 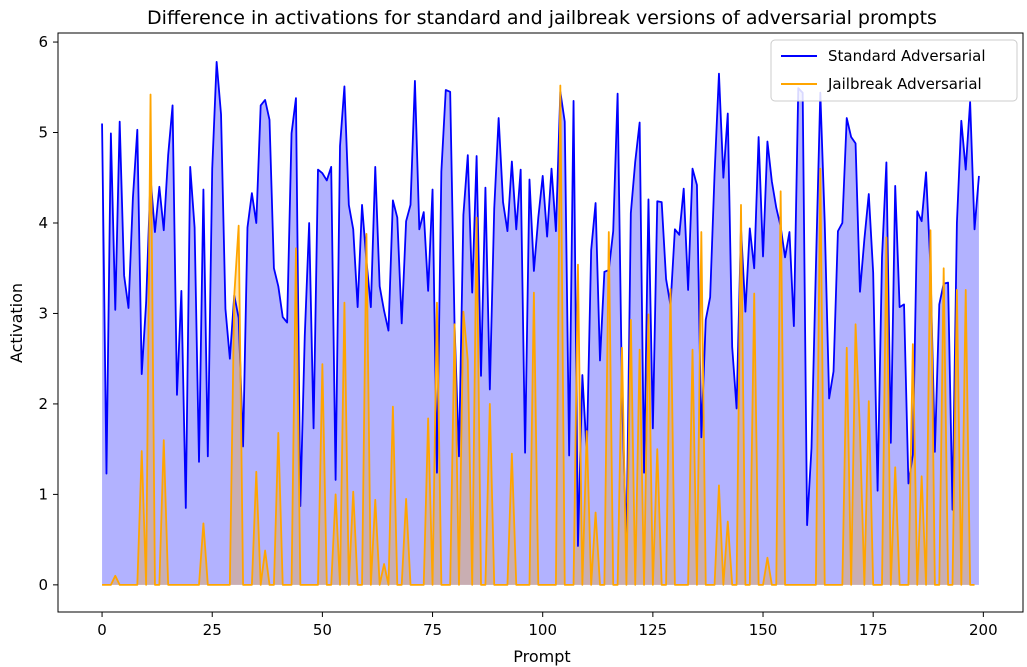 I want to click on x-tick-label: 150, so click(x=763, y=630).